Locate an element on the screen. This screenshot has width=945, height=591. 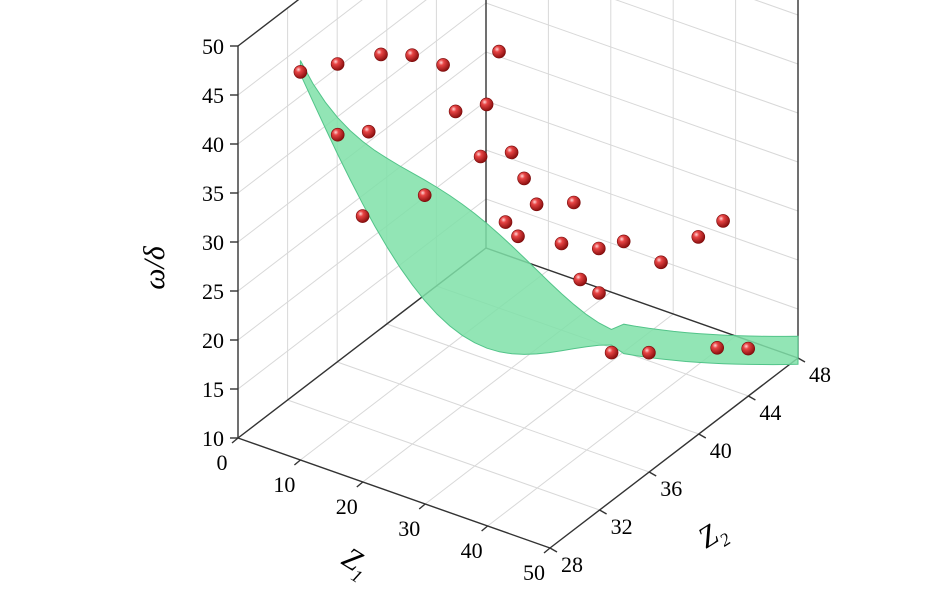
x-axis-label: Z1 is located at coordinates (355, 564).